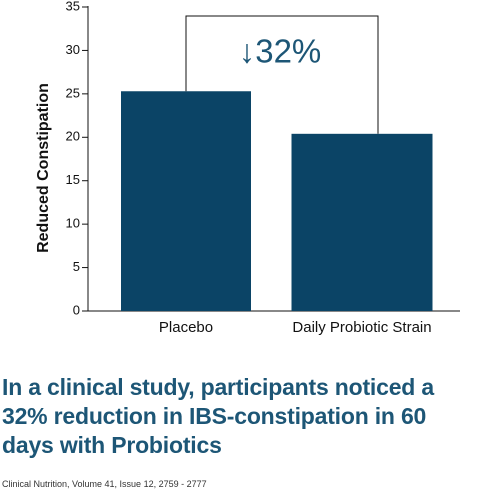 Image resolution: width=480 pixels, height=492 pixels. What do you see at coordinates (76, 309) in the screenshot?
I see `y-tick-label: 0` at bounding box center [76, 309].